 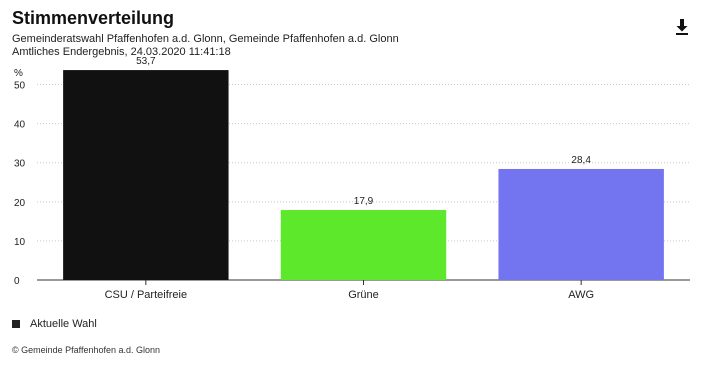 I want to click on legend: Aktuelle Wahl, so click(x=54, y=324).